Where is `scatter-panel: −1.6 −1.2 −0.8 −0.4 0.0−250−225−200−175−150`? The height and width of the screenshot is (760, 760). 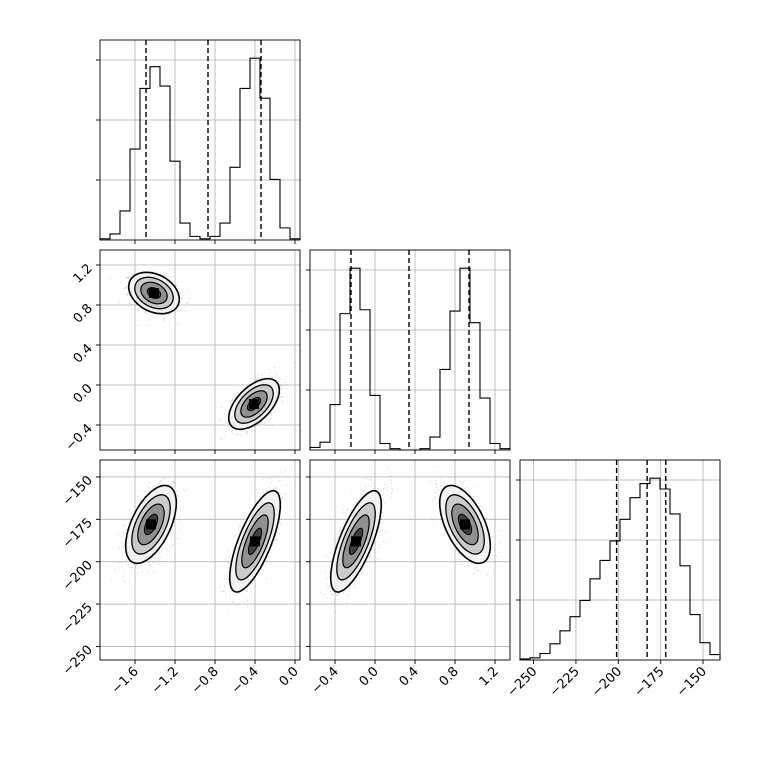
scatter-panel: −1.6 −1.2 −0.8 −0.4 0.0−250−225−200−175−150 is located at coordinates (181, 578).